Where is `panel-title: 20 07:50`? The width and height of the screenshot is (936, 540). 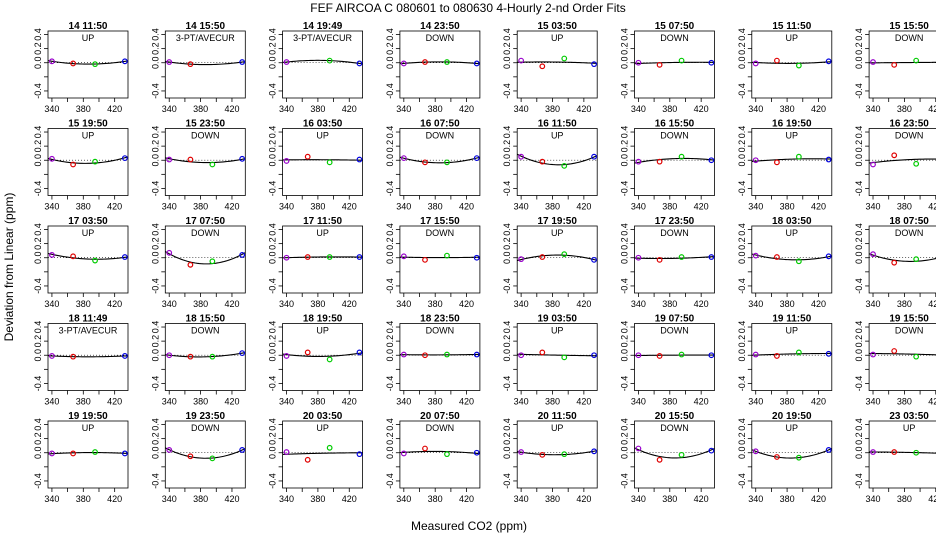 panel-title: 20 07:50 is located at coordinates (440, 416).